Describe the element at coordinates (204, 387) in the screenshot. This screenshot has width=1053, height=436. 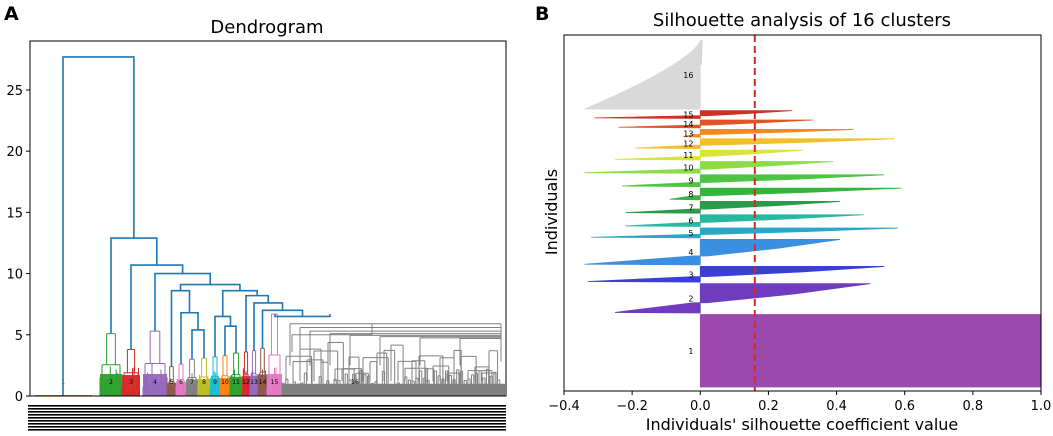
I see `cluster-8-leaves` at that location.